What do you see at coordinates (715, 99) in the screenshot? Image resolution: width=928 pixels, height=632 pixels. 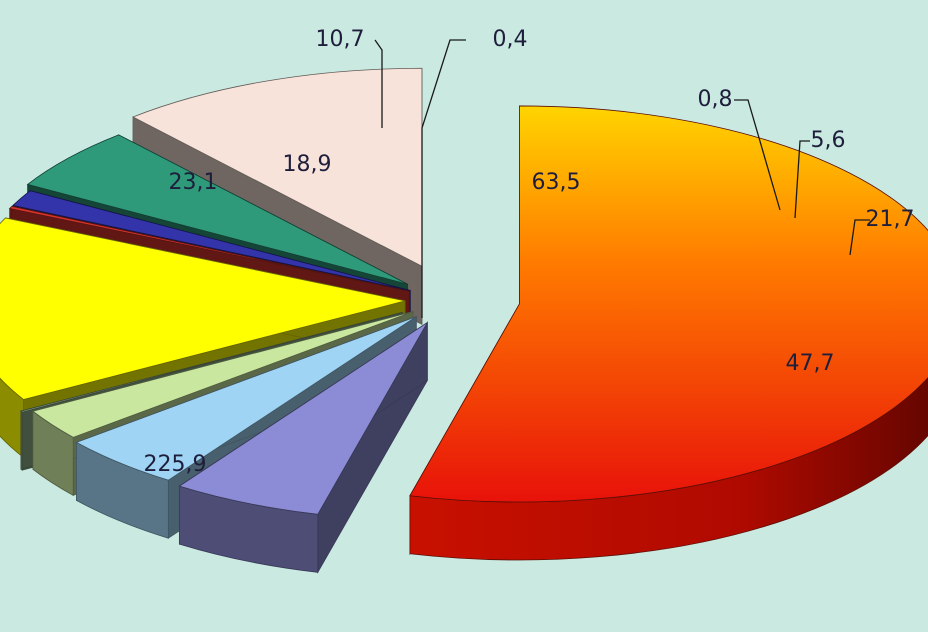 I see `data-label-0-8: 0,8` at bounding box center [715, 99].